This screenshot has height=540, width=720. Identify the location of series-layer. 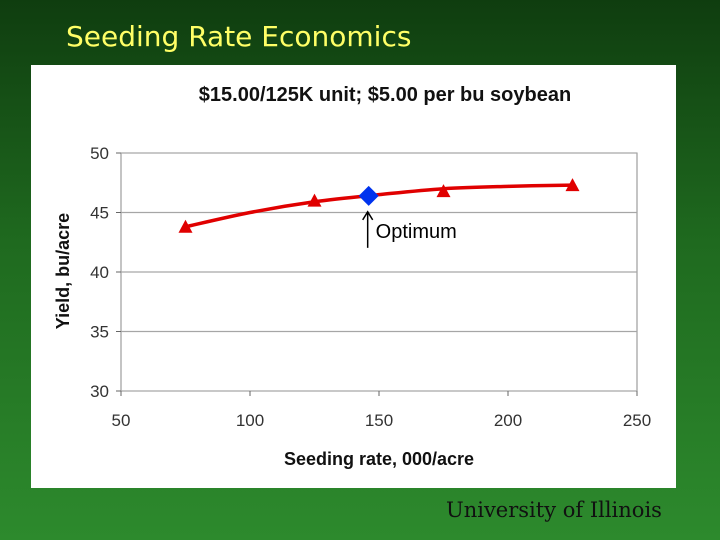
(379, 205).